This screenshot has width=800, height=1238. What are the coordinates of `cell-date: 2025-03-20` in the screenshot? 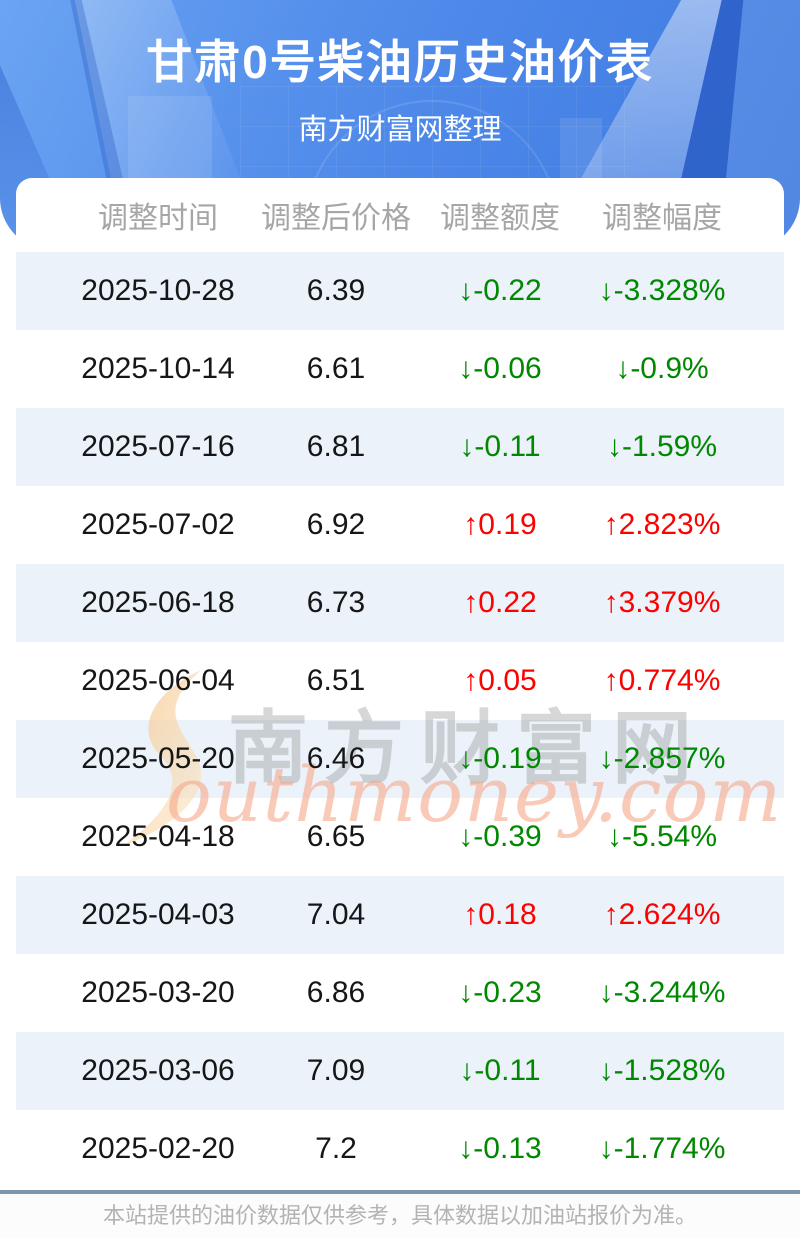 It's located at (158, 992).